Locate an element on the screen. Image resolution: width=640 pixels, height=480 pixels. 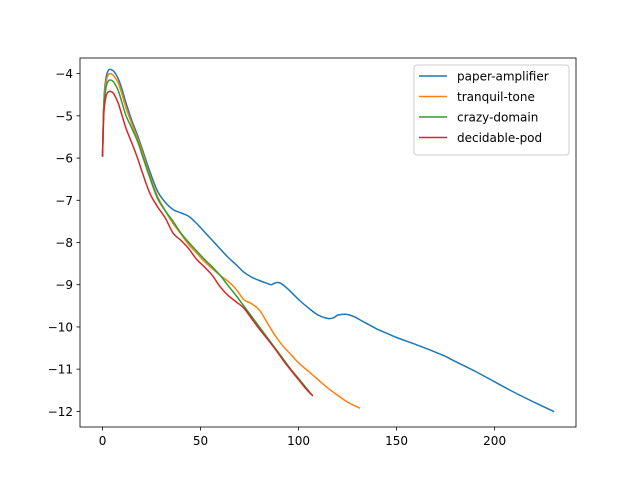
y-tick-label: −10 is located at coordinates (60, 327).